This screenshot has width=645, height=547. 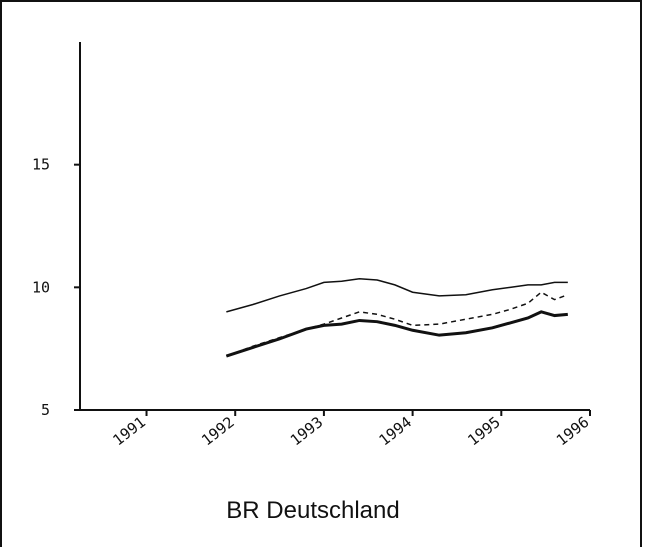 What do you see at coordinates (312, 510) in the screenshot?
I see `chart-title: BR Deutschland` at bounding box center [312, 510].